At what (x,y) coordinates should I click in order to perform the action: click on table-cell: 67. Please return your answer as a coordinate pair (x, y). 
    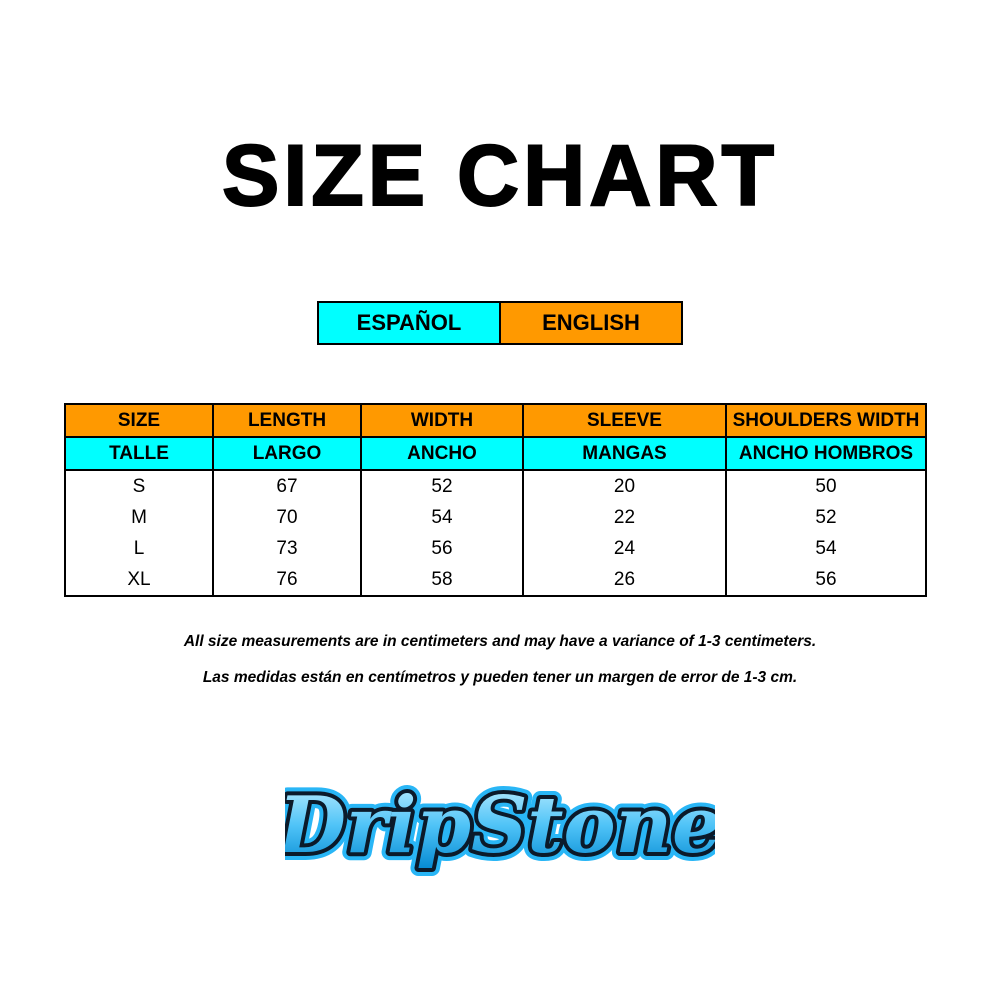
    Looking at the image, I should click on (286, 486).